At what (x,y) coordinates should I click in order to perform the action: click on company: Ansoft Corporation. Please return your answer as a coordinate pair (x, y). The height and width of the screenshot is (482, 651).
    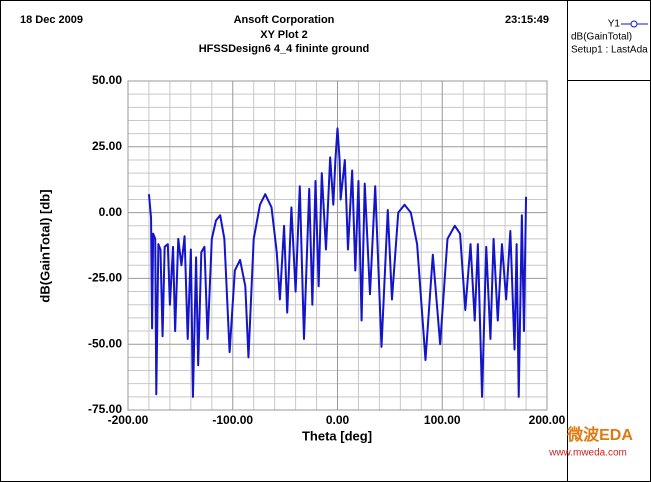
    Looking at the image, I should click on (284, 20).